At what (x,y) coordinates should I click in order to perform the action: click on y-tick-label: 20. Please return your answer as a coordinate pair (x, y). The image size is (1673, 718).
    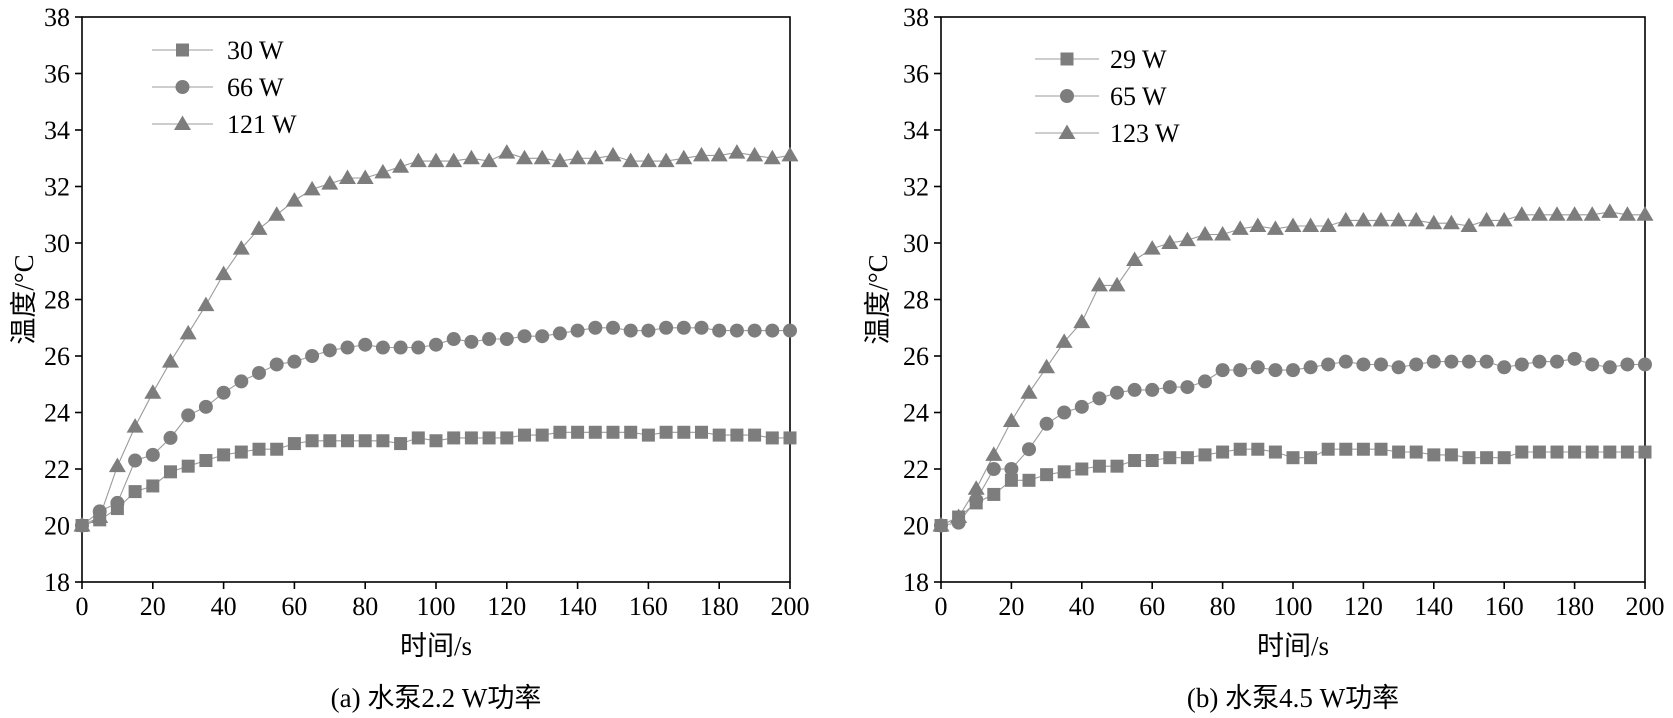
    Looking at the image, I should click on (57, 526).